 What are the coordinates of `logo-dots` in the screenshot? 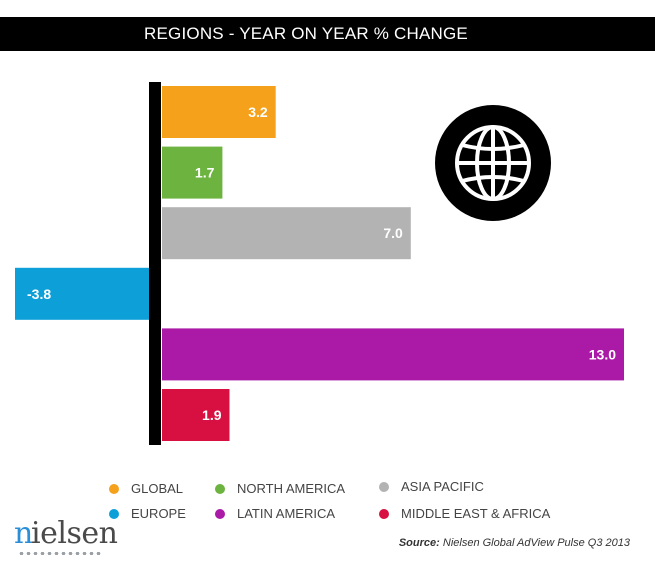 It's located at (60, 553).